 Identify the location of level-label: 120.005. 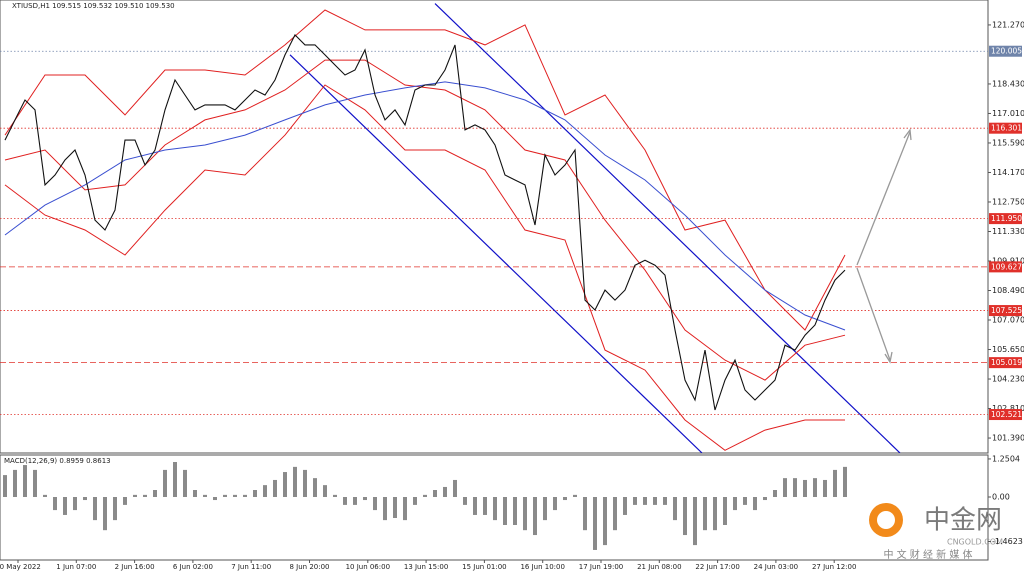
(1006, 51).